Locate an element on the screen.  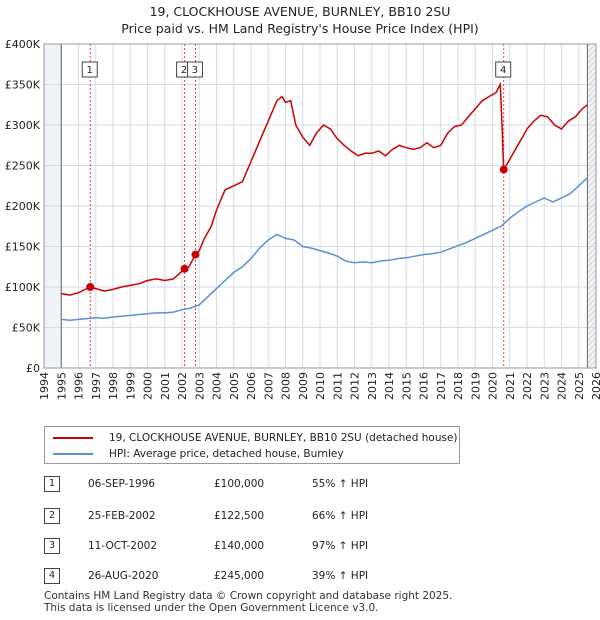
table-row: 4 26-AUG-2020 £245,000 39% ↑ HPI is located at coordinates (300, 578).